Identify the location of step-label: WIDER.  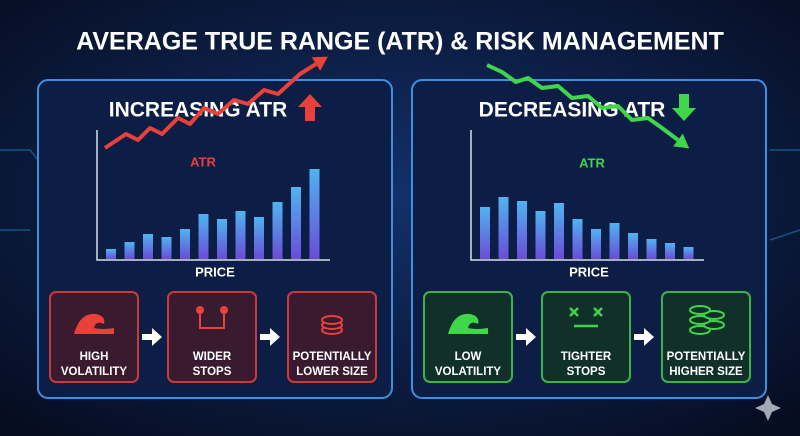
(212, 357).